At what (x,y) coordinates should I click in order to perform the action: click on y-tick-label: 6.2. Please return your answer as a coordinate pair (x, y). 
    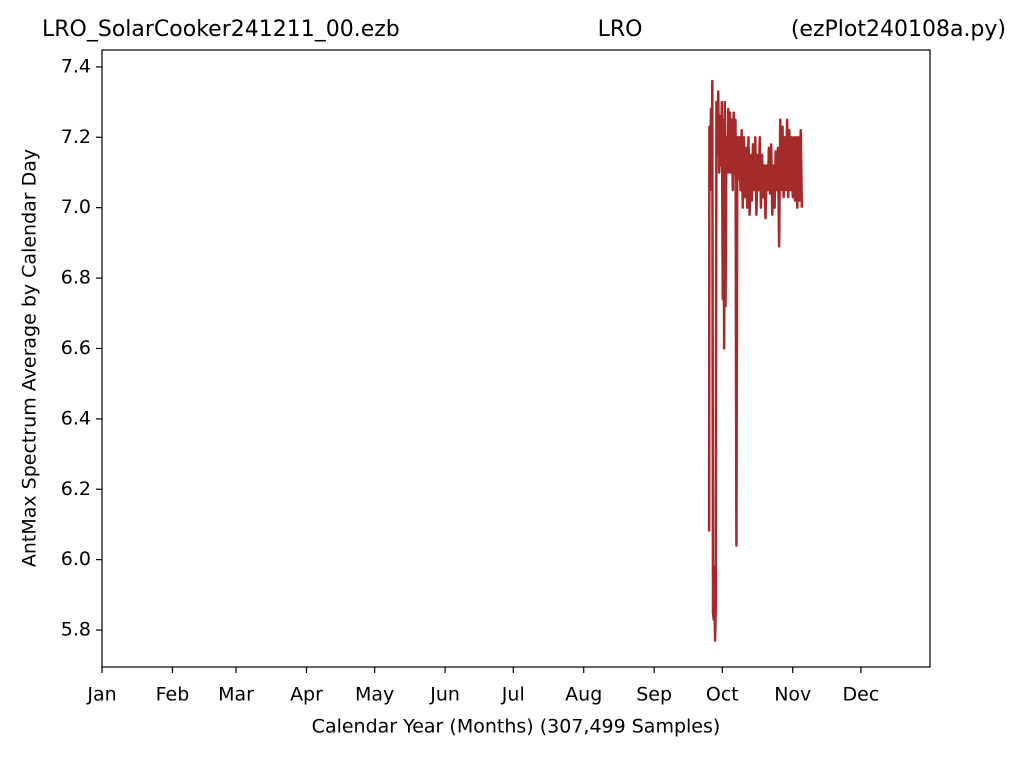
    Looking at the image, I should click on (76, 489).